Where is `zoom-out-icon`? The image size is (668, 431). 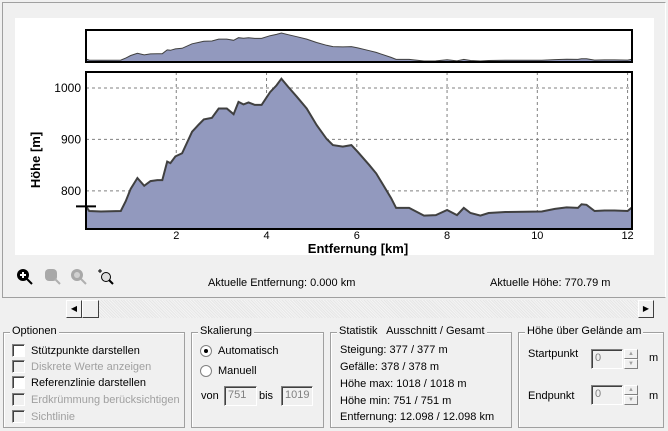
zoom-out-icon is located at coordinates (79, 277).